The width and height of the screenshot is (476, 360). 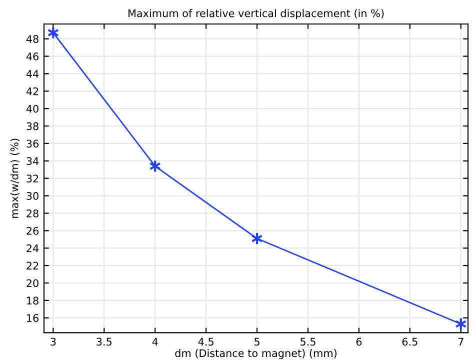 What do you see at coordinates (104, 342) in the screenshot?
I see `x-tick-label: 3.5` at bounding box center [104, 342].